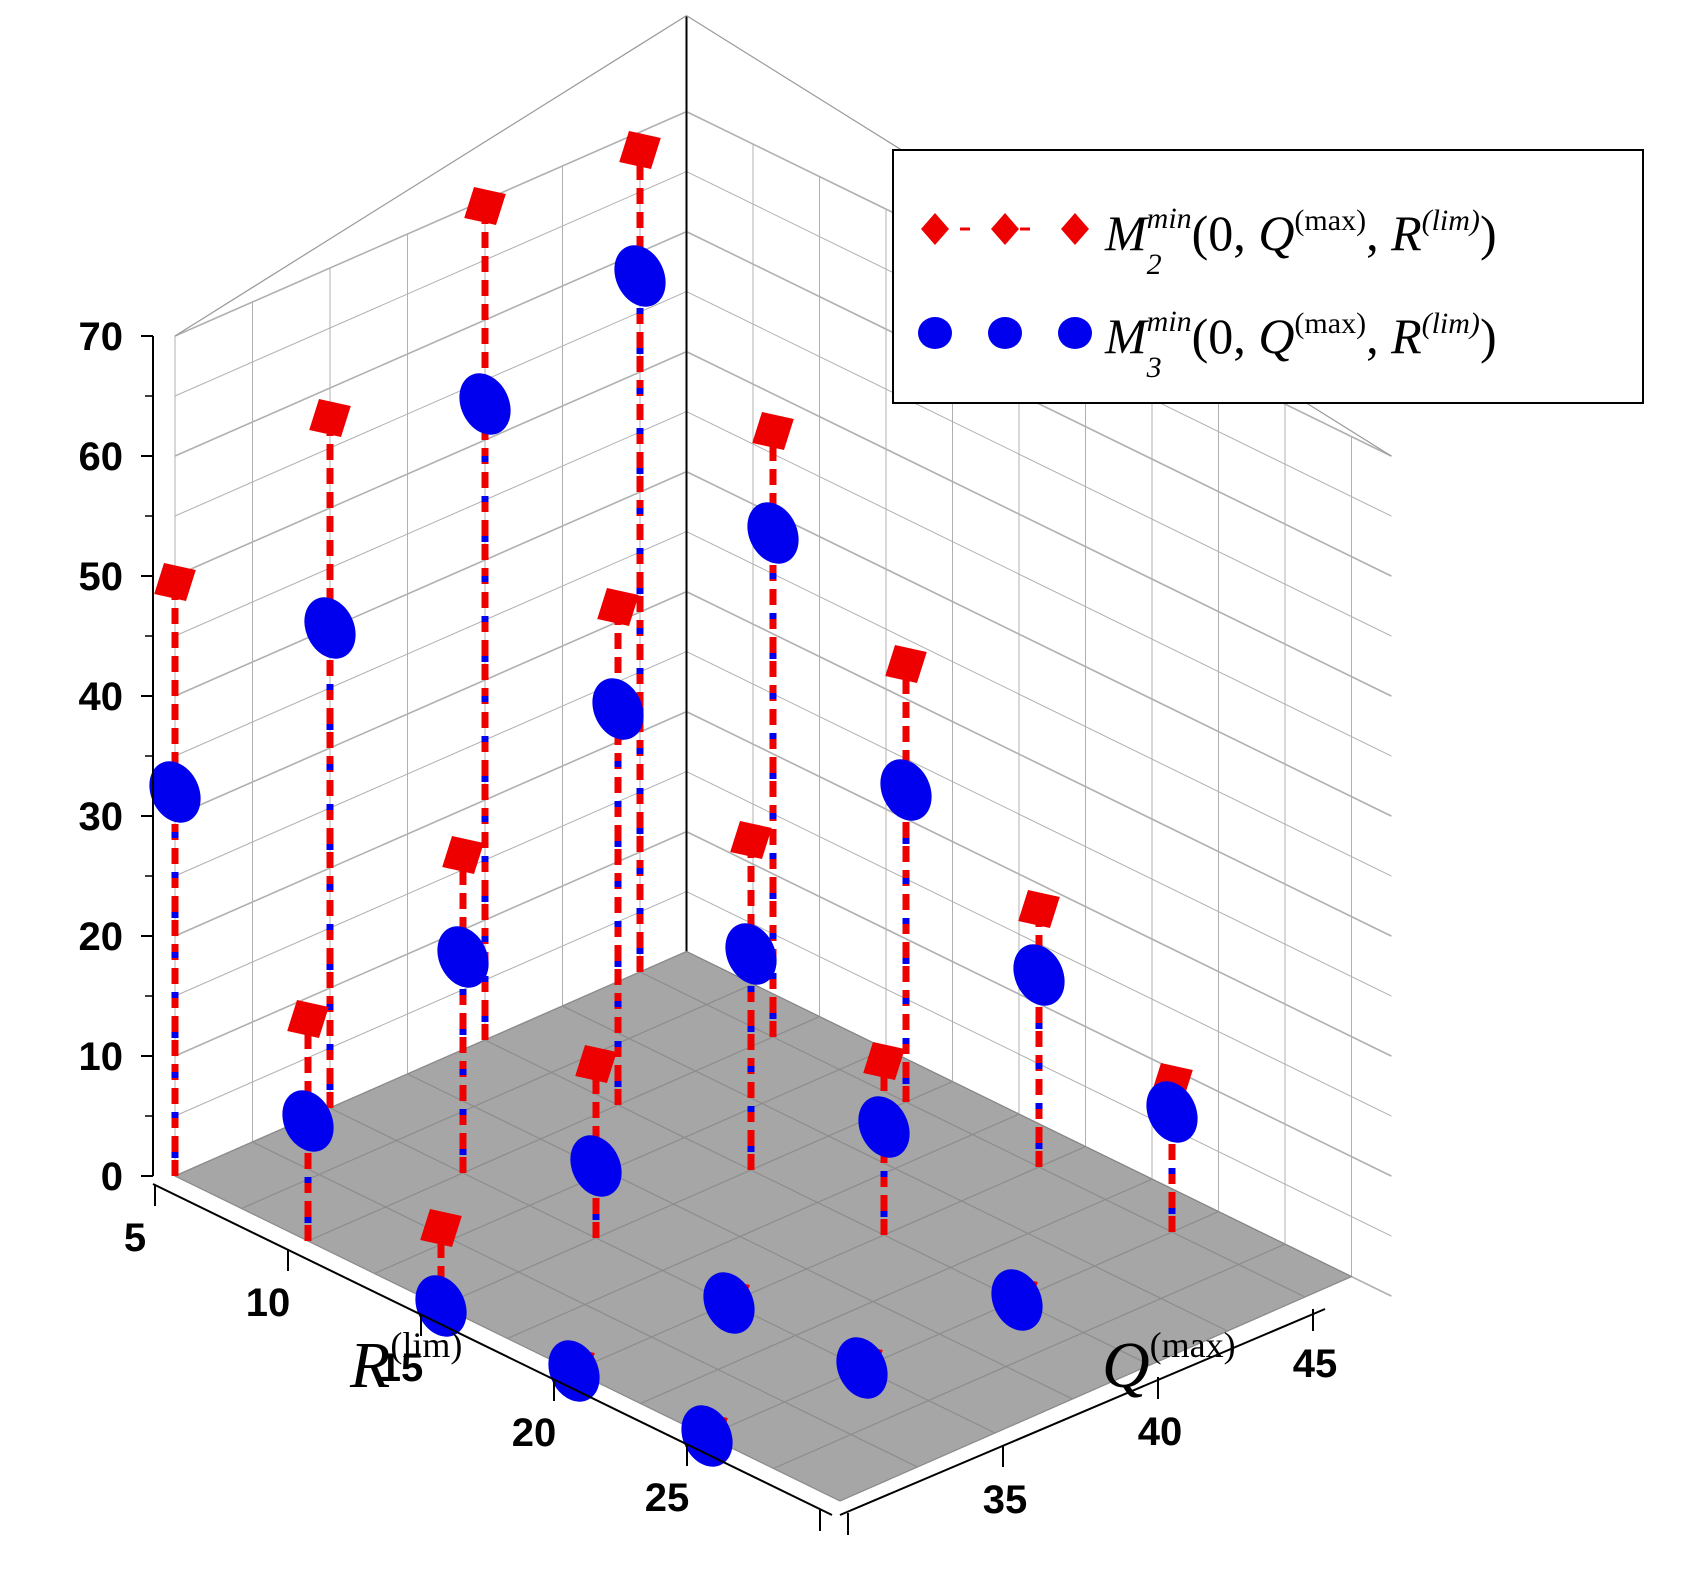  What do you see at coordinates (112, 1177) in the screenshot?
I see `z-tick-label: 0` at bounding box center [112, 1177].